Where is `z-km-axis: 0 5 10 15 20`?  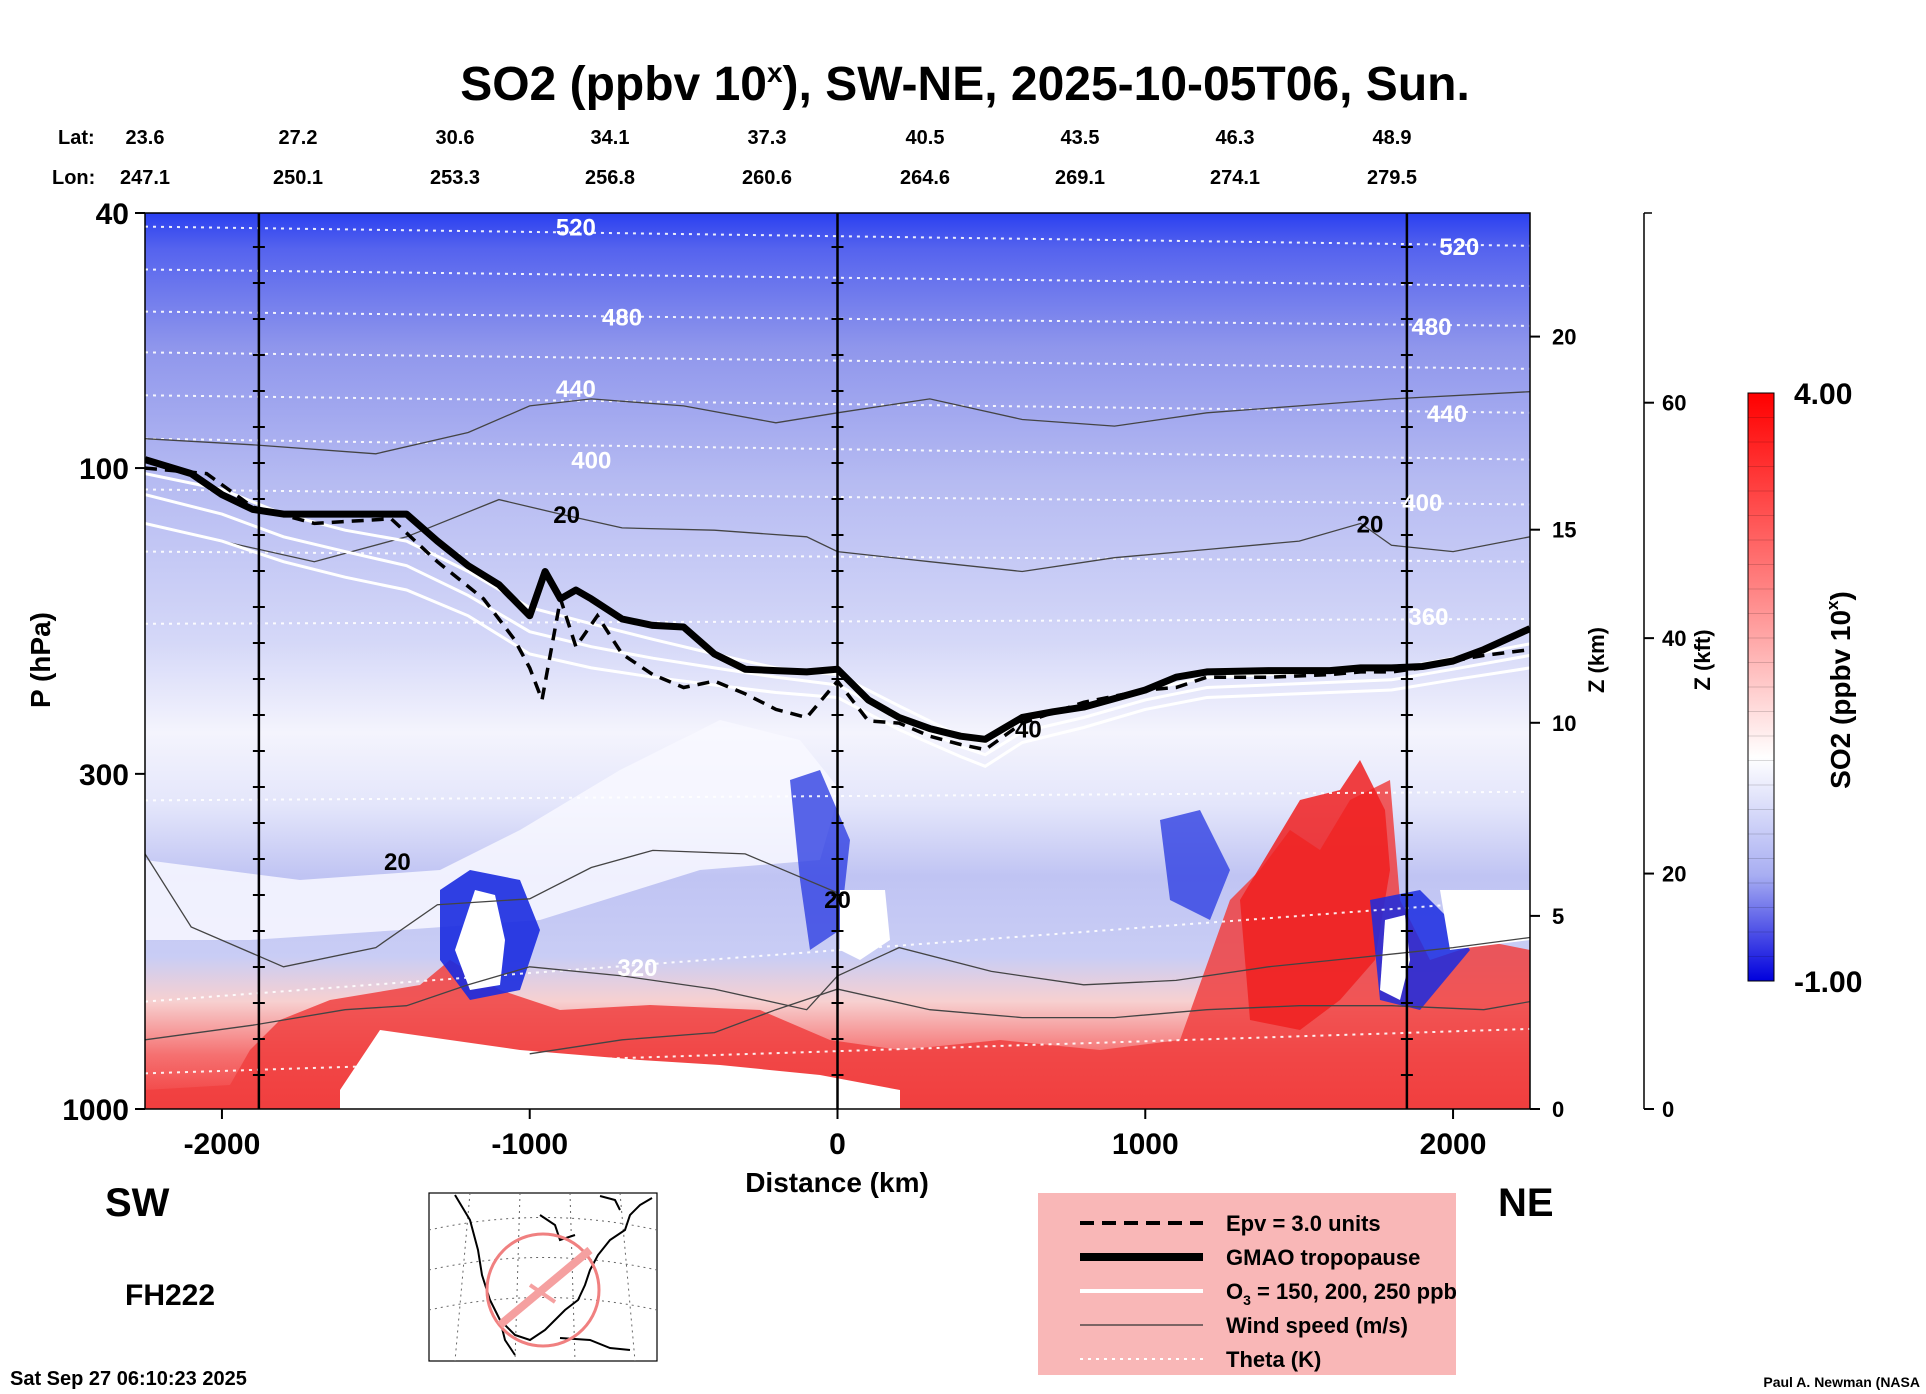
z-km-axis: 0 5 10 15 20 is located at coordinates (1553, 723).